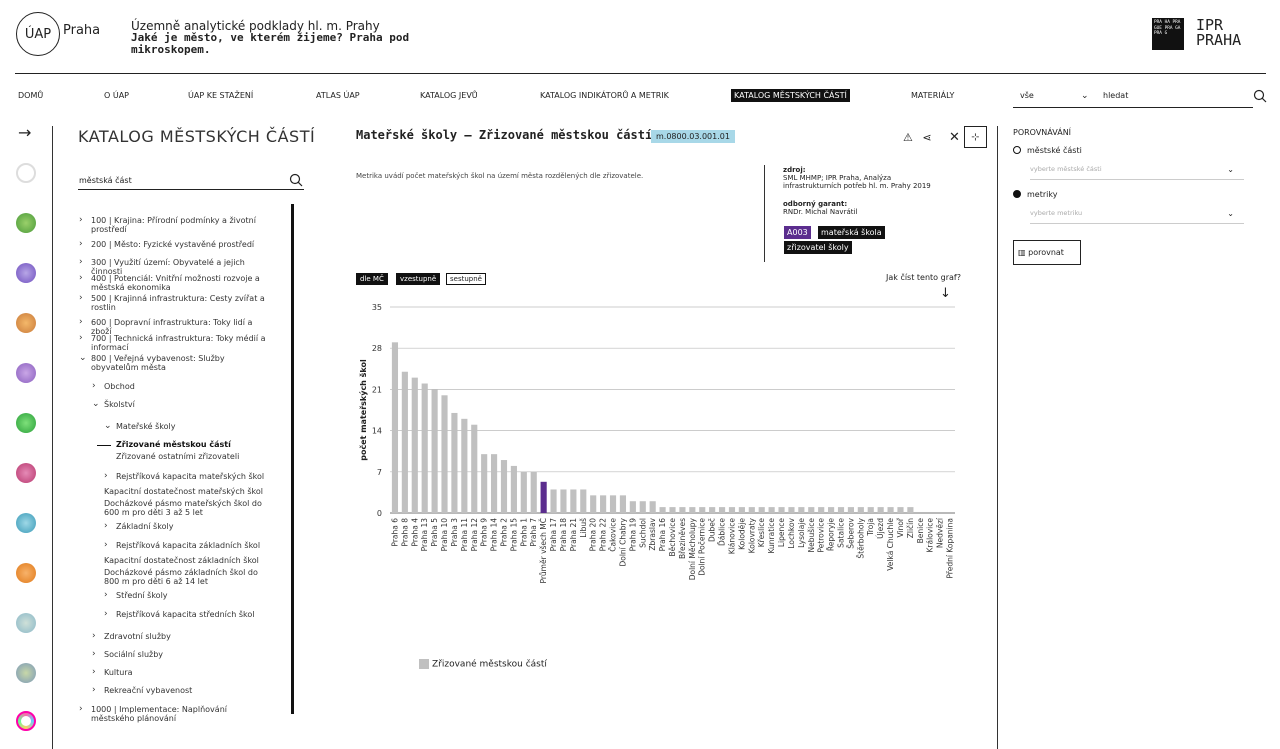 The width and height of the screenshot is (1280, 749). I want to click on tag-a003: A003, so click(797, 232).